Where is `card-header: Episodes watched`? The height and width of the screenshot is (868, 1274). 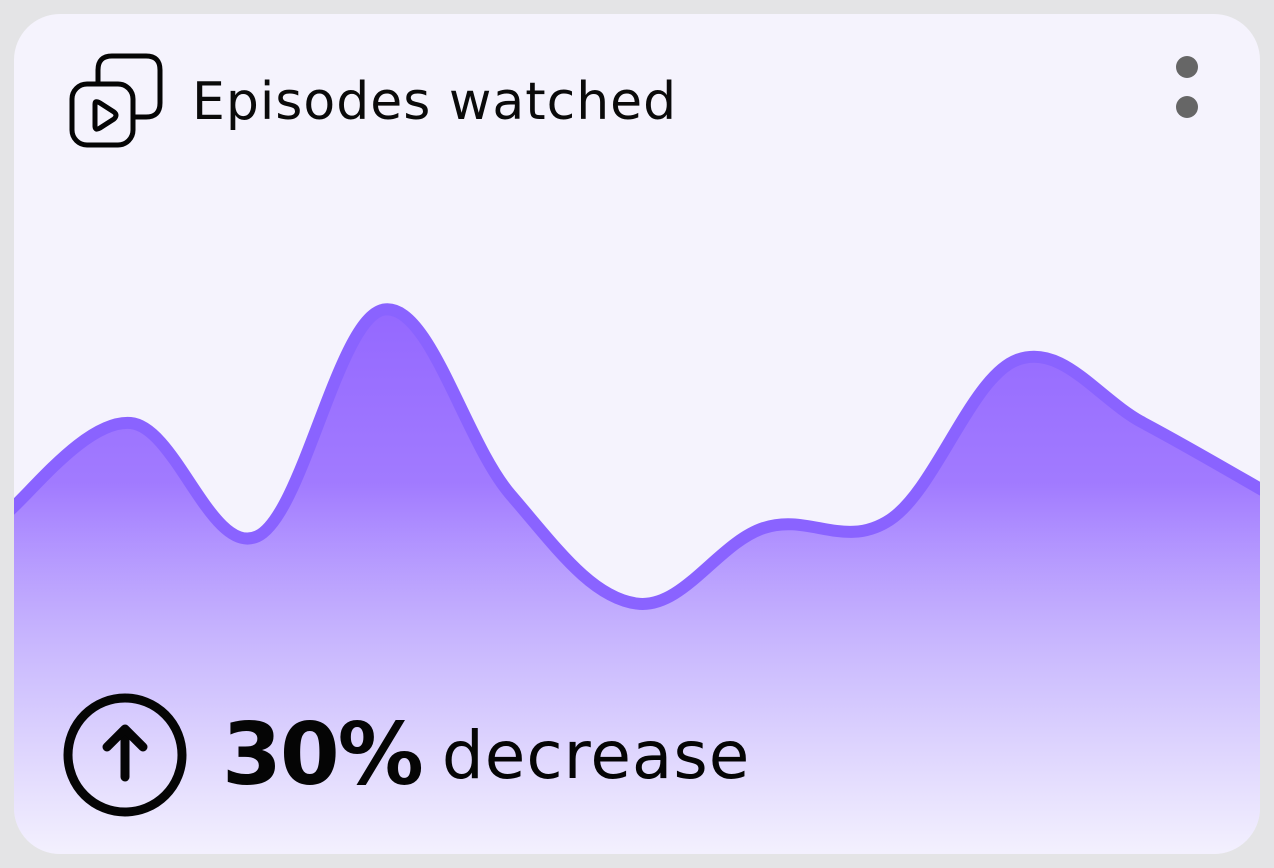
card-header: Episodes watched is located at coordinates (372, 102).